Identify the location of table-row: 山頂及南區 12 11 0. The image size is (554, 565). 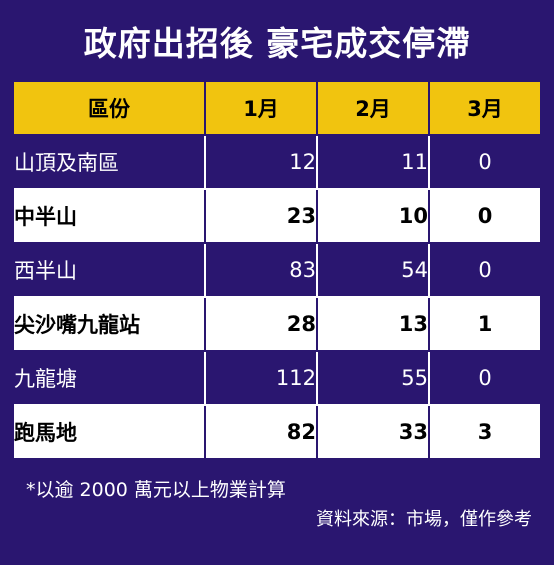
(277, 162).